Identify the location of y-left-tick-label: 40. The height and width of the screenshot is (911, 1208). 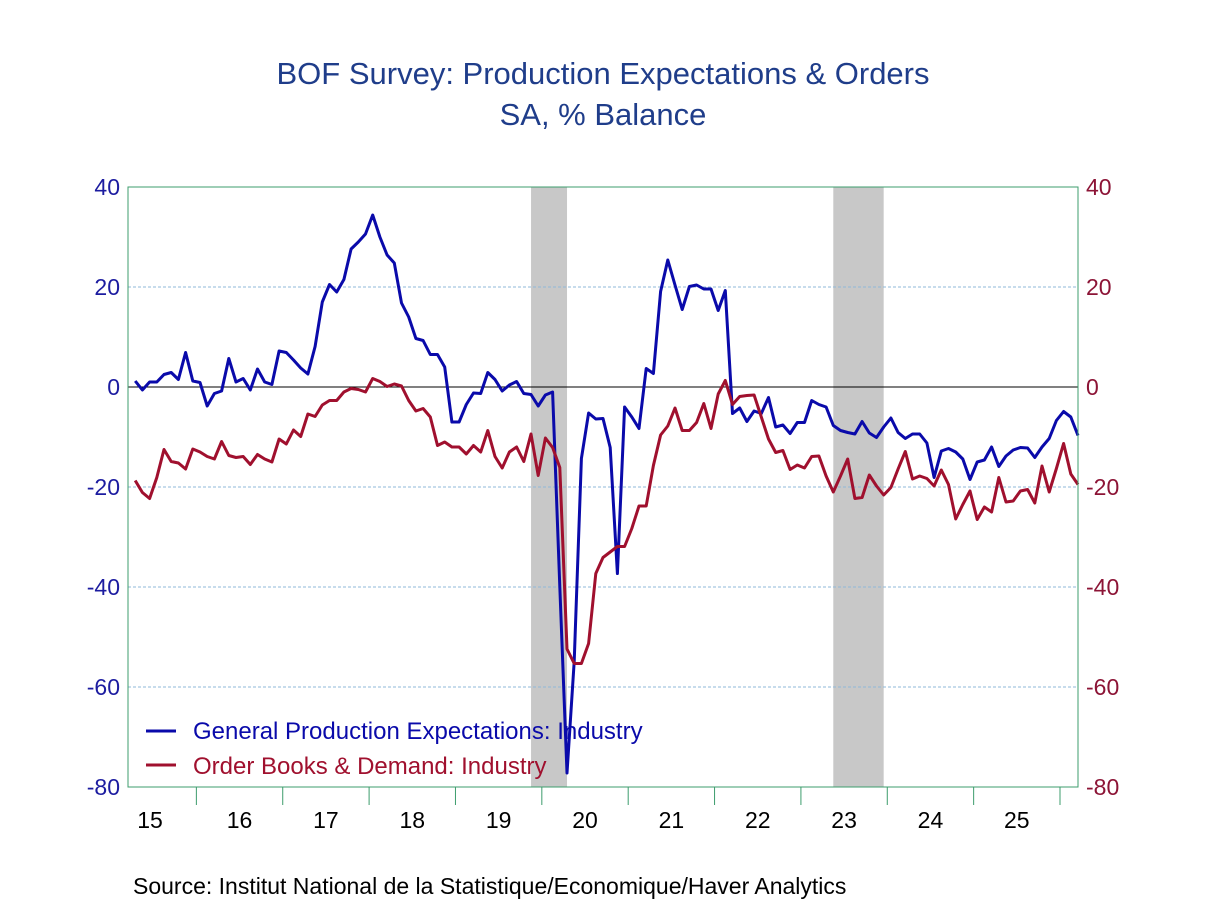
(107, 187).